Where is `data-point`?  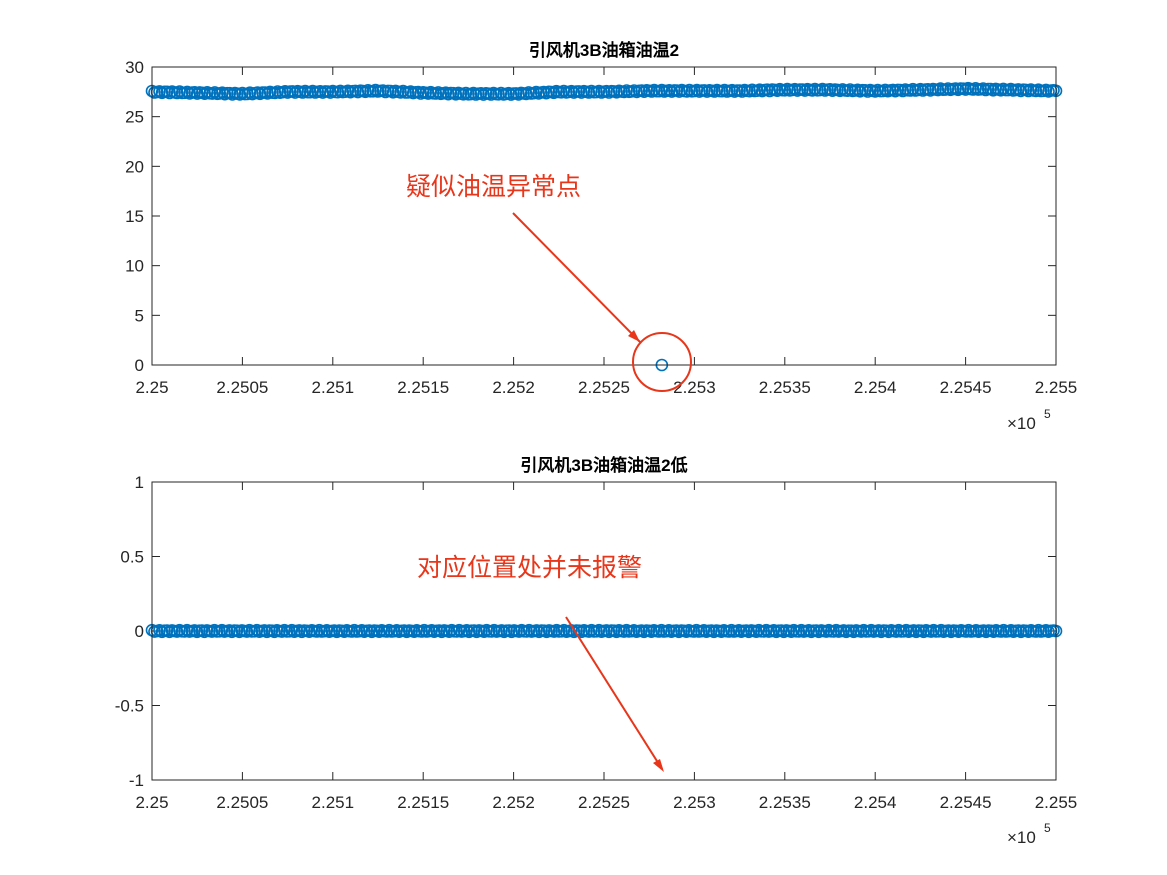 data-point is located at coordinates (467, 630).